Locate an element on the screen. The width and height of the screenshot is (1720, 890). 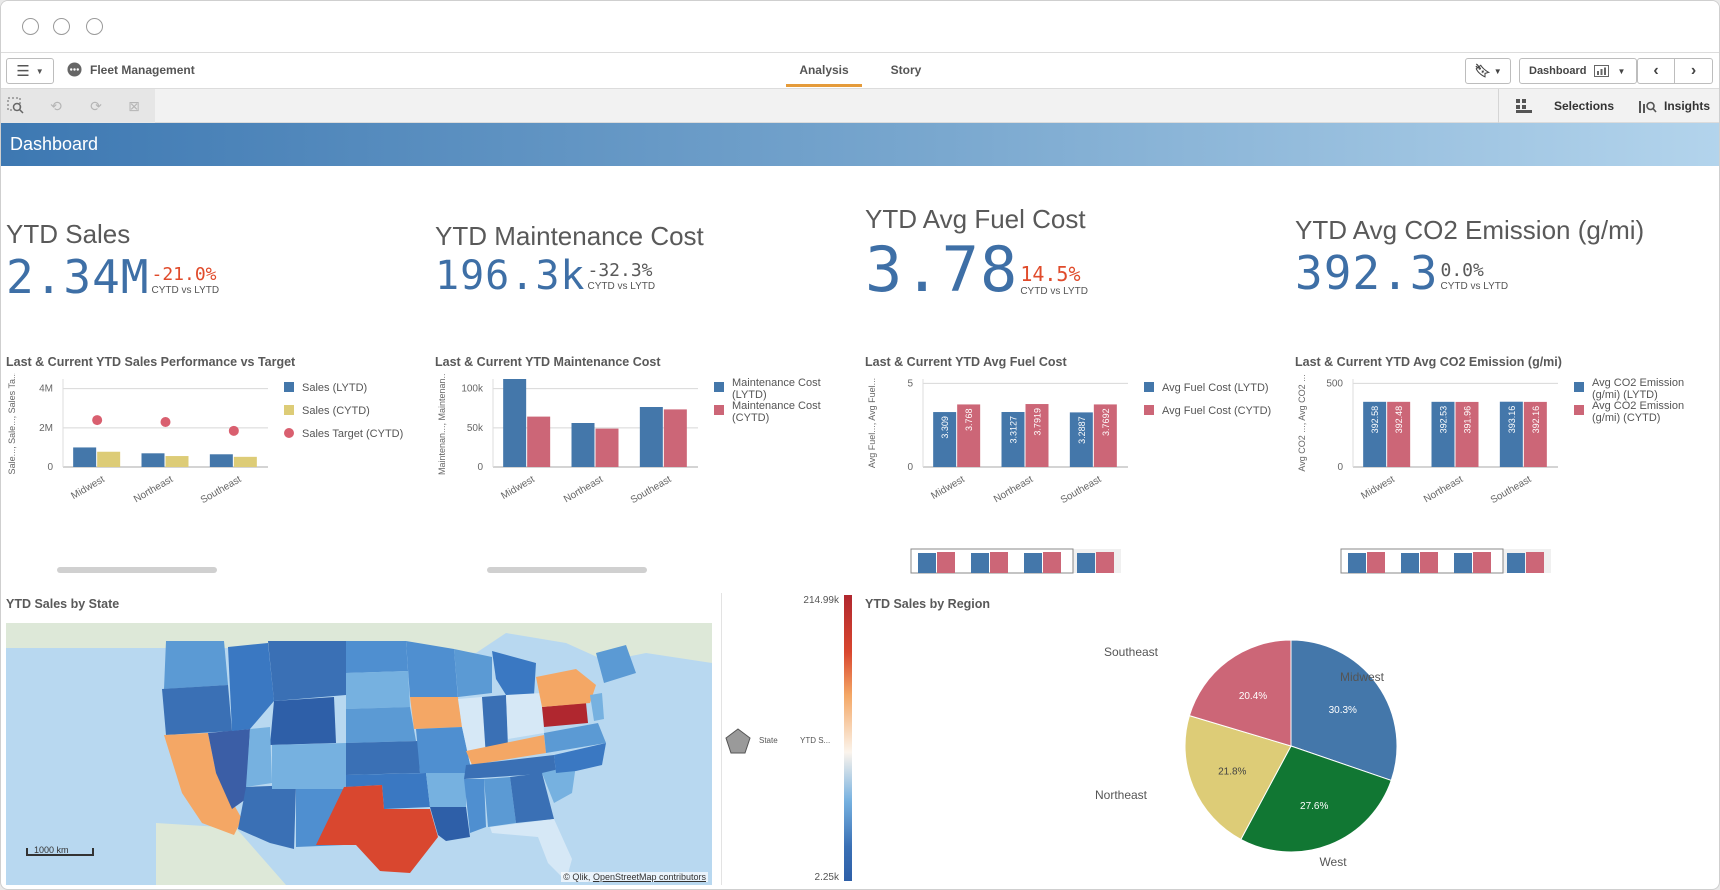
kpi-delta: 14.5% is located at coordinates (1050, 274).